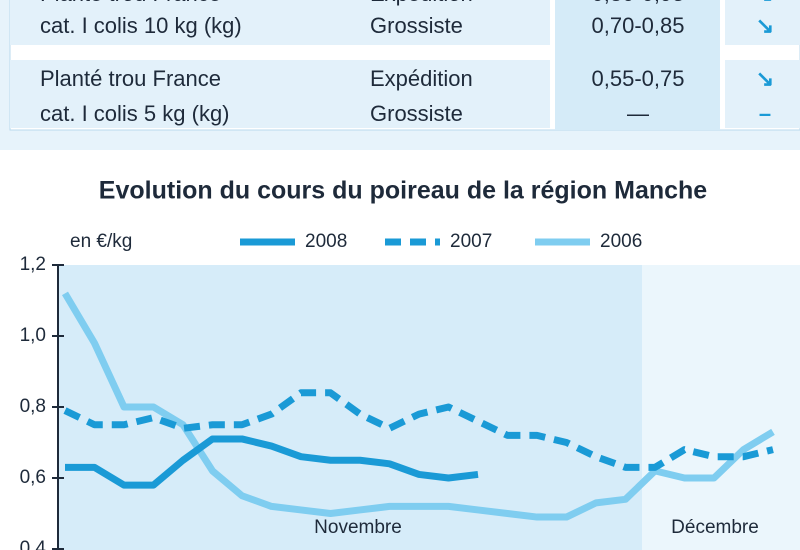  What do you see at coordinates (326, 241) in the screenshot?
I see `legend-label: 2008` at bounding box center [326, 241].